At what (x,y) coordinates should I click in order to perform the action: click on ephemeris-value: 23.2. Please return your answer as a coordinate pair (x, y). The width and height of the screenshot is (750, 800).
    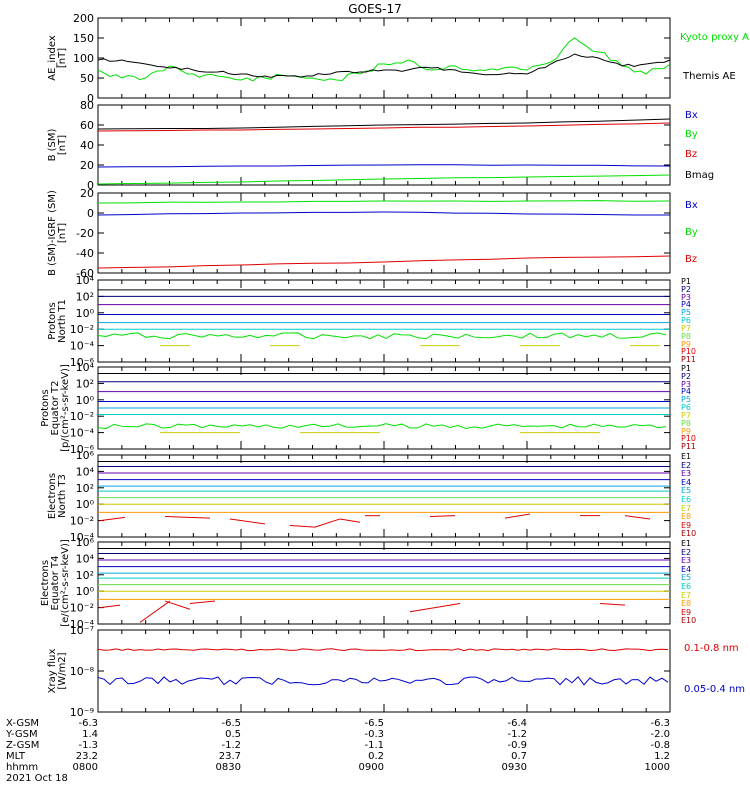
    Looking at the image, I should click on (86, 756).